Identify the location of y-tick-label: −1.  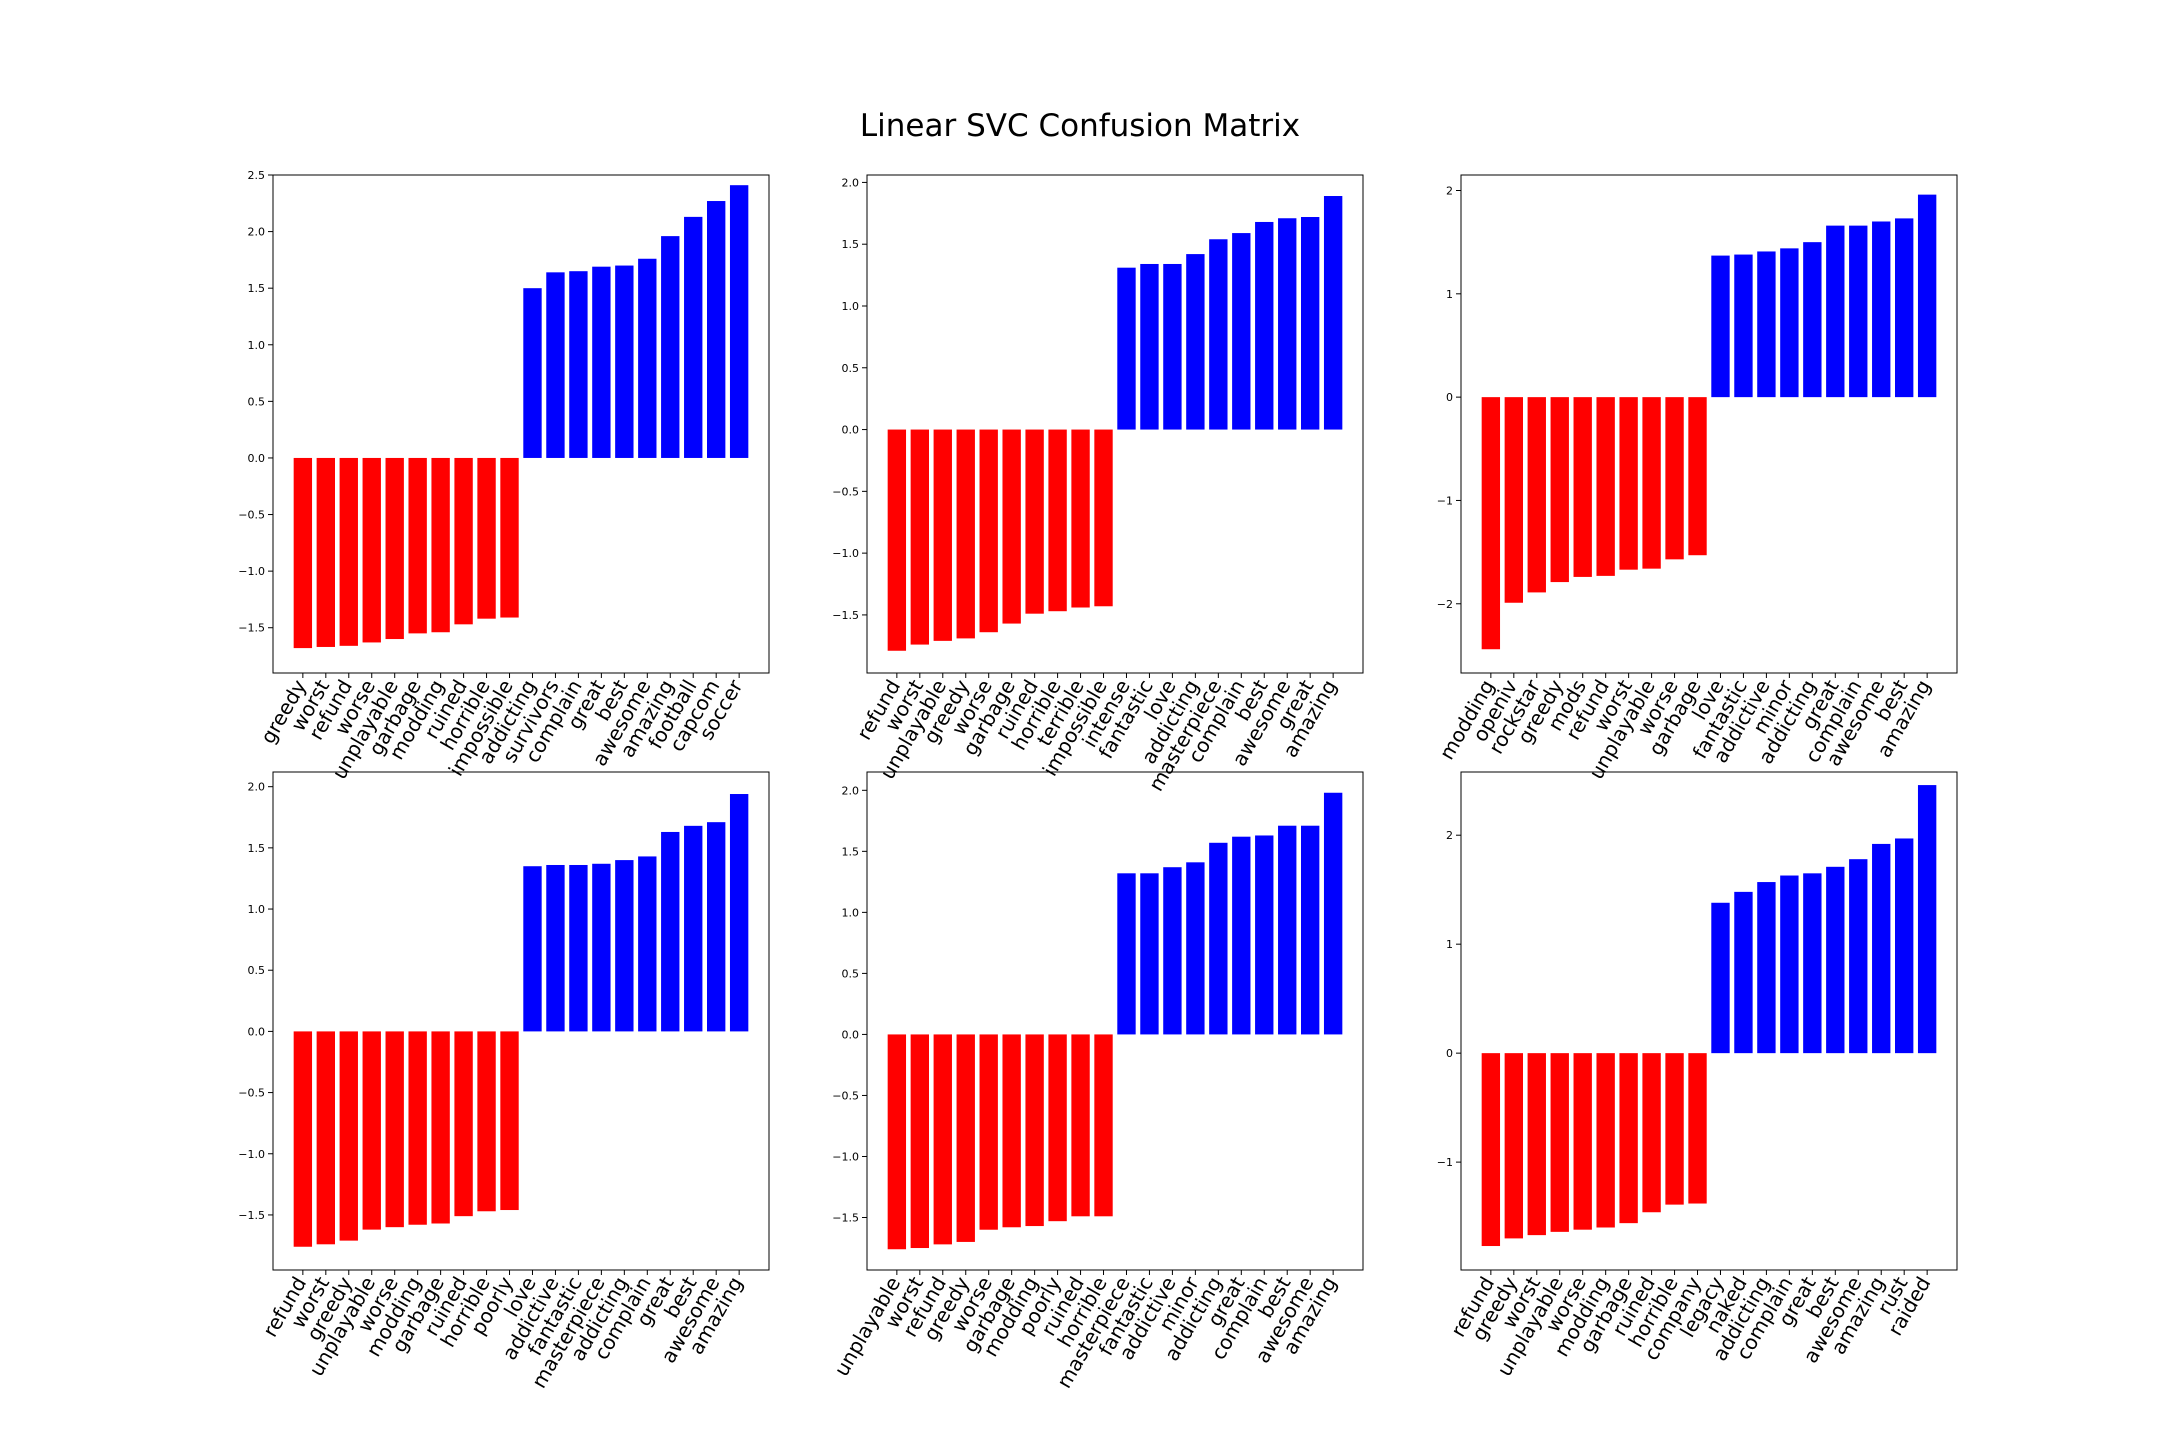
(1445, 500).